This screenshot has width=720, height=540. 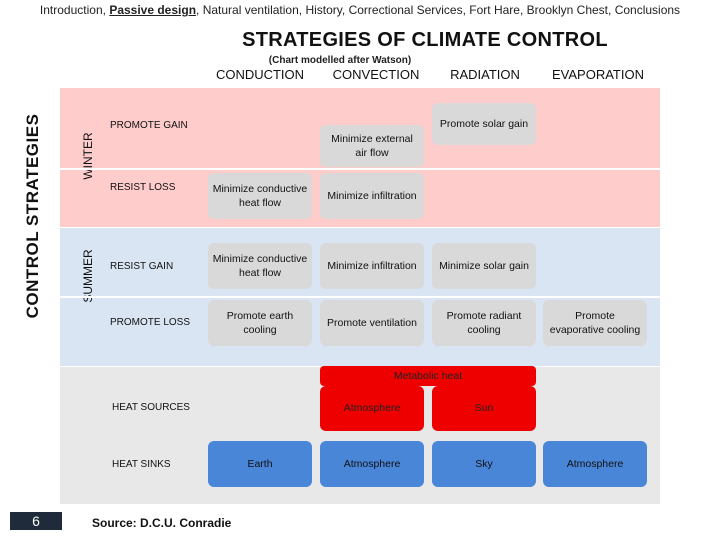 I want to click on cell-heat-sink-atmosphere: Atmosphere, so click(x=372, y=464).